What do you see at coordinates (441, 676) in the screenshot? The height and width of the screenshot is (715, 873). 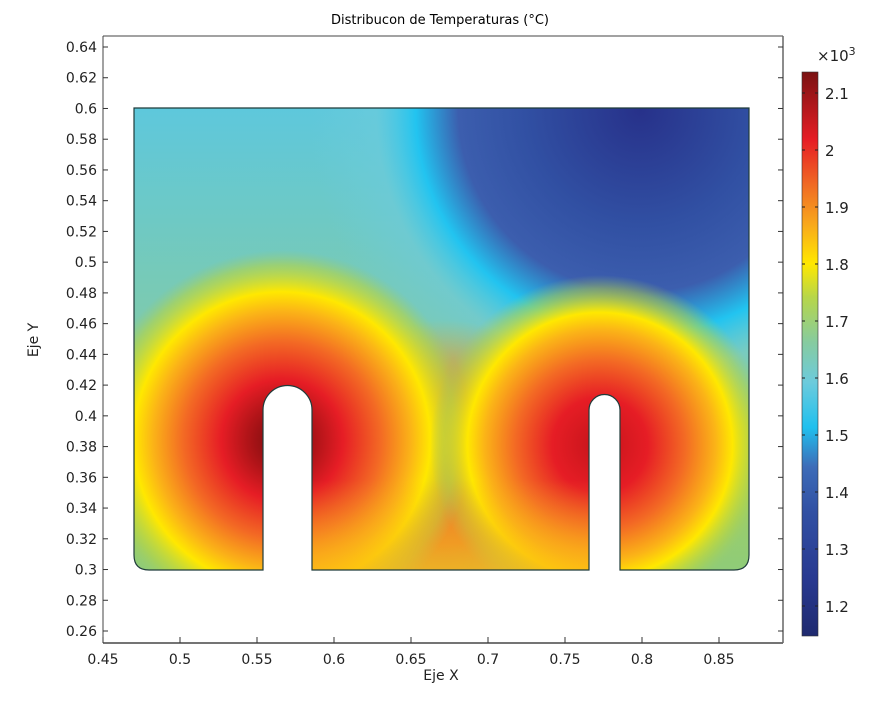 I see `x-axis-label: Eje X` at bounding box center [441, 676].